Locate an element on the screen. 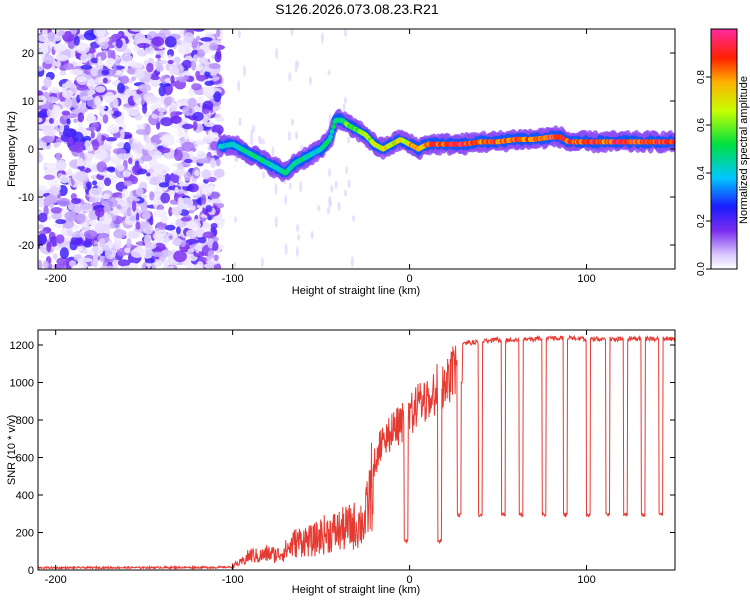 The width and height of the screenshot is (750, 605). colorbar-tick-label: 0.2 is located at coordinates (701, 221).